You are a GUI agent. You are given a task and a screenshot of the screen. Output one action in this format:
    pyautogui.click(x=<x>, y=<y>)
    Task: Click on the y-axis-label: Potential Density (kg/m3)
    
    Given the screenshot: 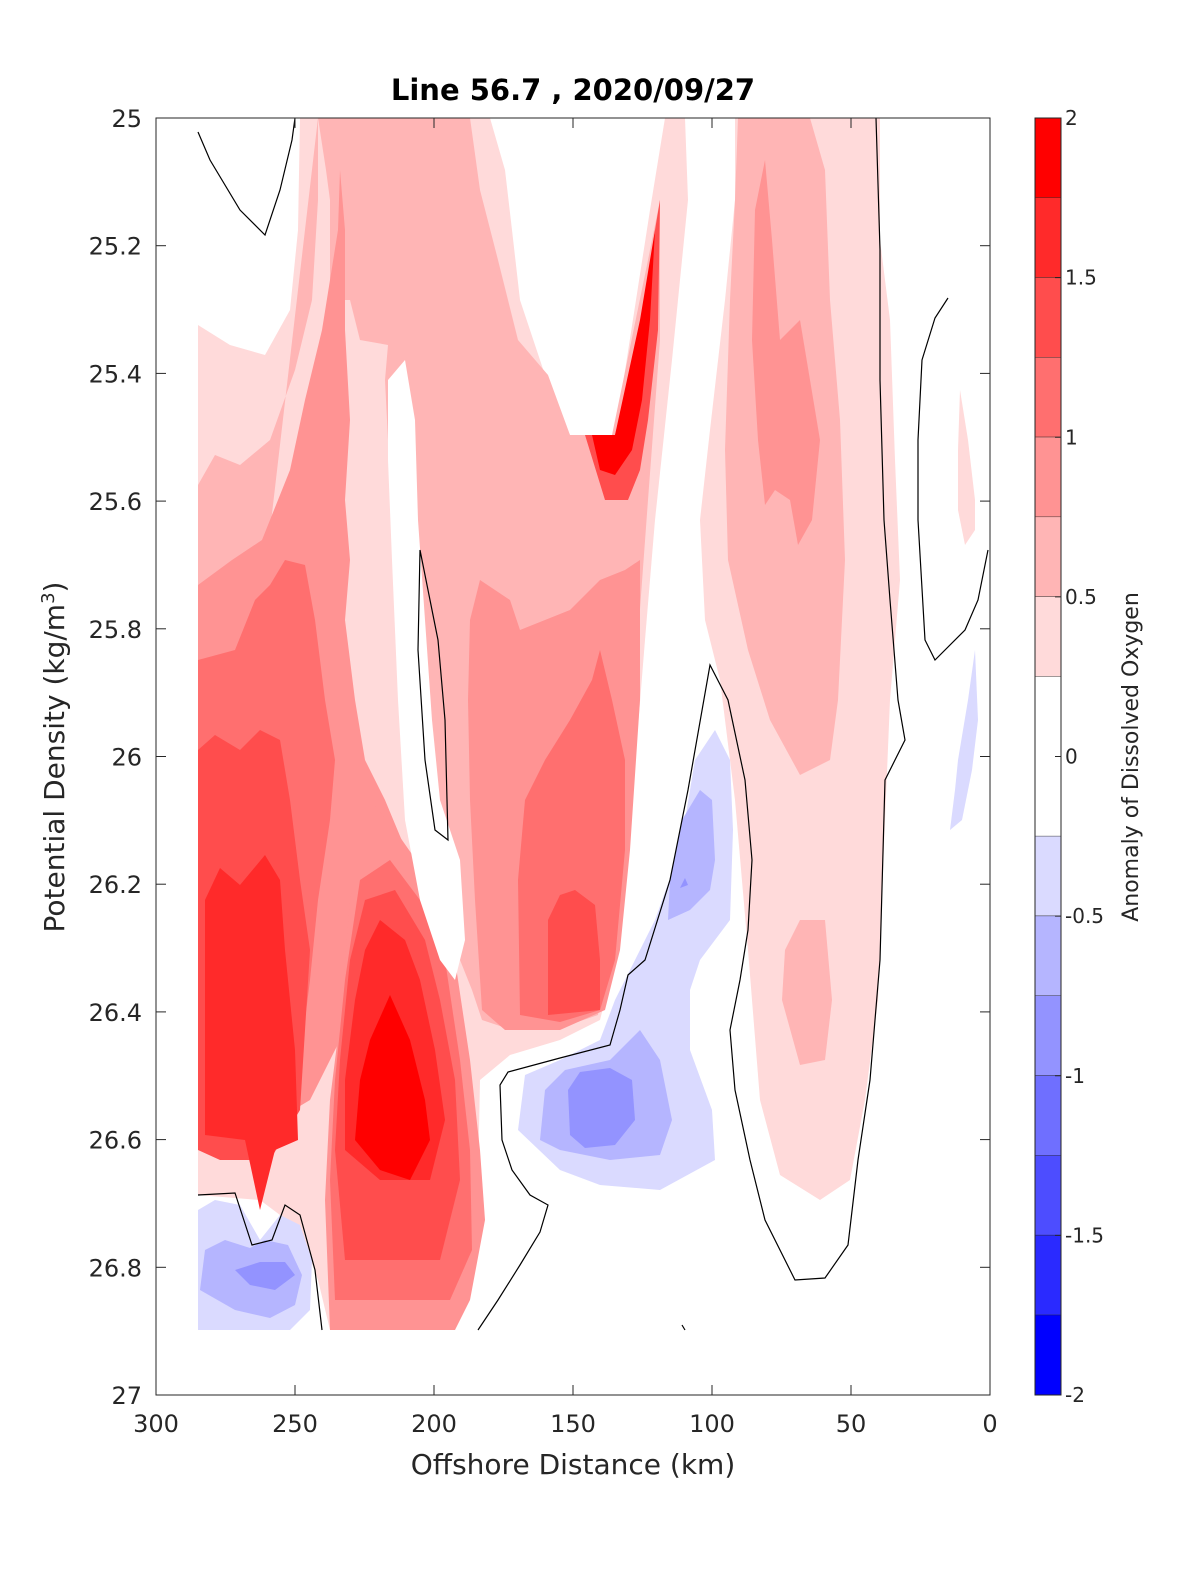 What is the action you would take?
    pyautogui.click(x=55, y=757)
    